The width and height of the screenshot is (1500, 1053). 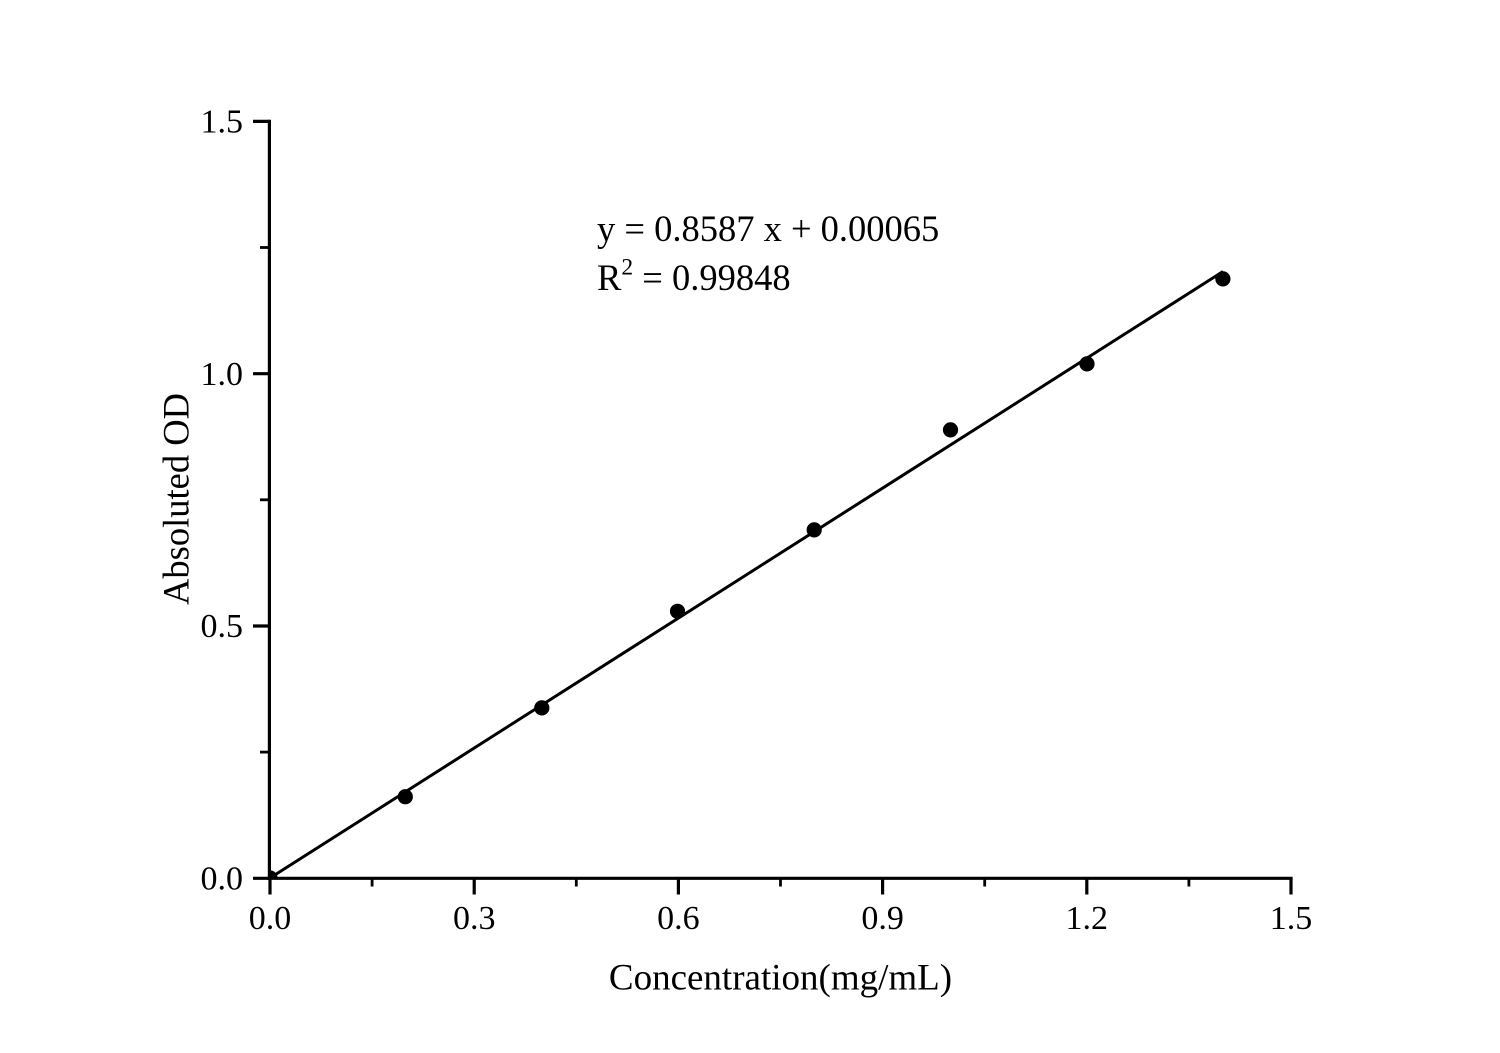 I want to click on svg-text: 1.0, so click(x=222, y=374).